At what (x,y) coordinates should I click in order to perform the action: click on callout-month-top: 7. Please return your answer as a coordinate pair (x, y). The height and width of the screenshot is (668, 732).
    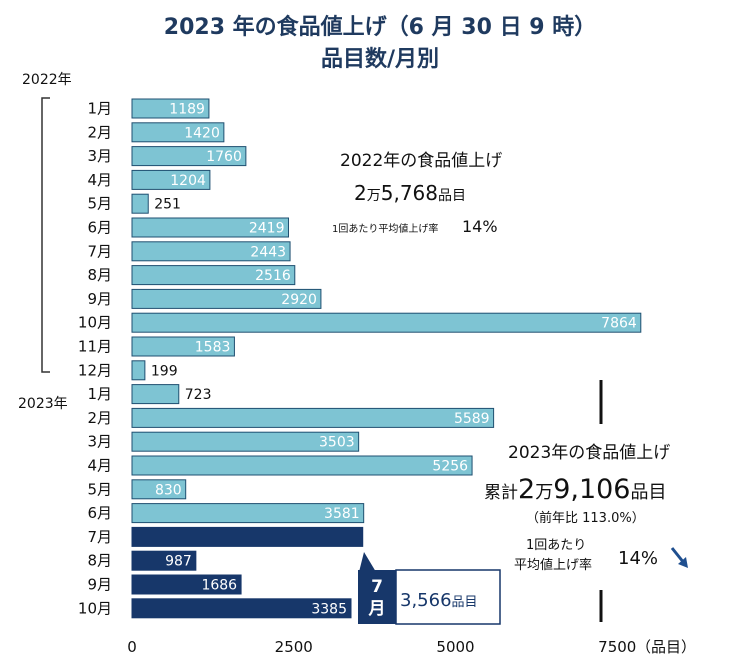
    Looking at the image, I should click on (377, 587).